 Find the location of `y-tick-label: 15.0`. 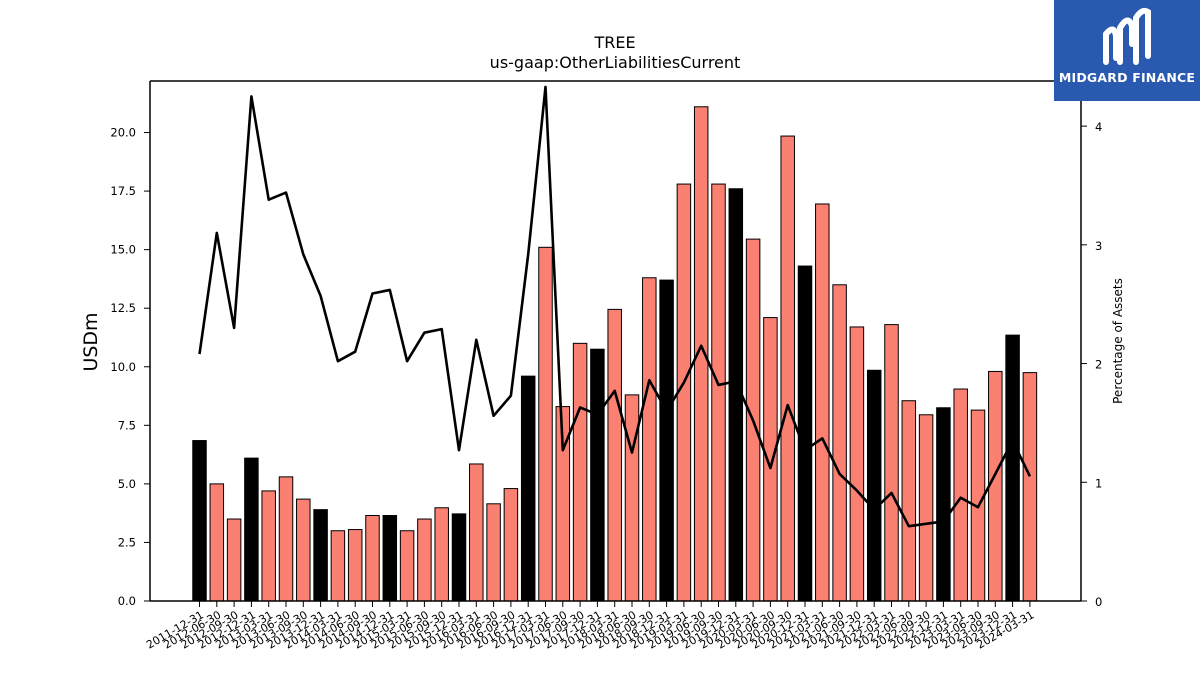

y-tick-label: 15.0 is located at coordinates (123, 250).